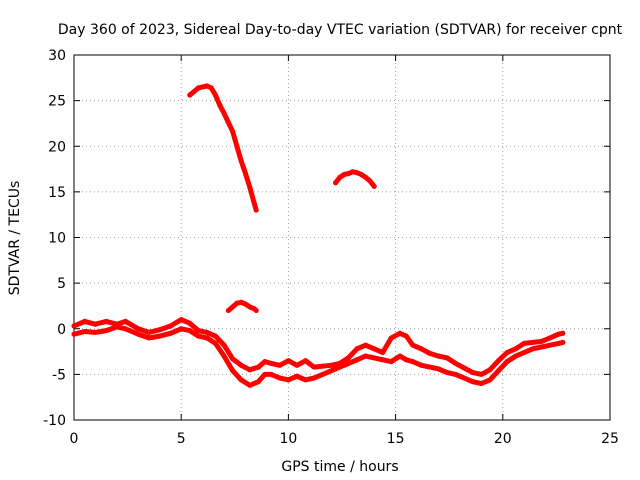 This screenshot has width=640, height=480. I want to click on y-tick-label: 5, so click(61, 284).